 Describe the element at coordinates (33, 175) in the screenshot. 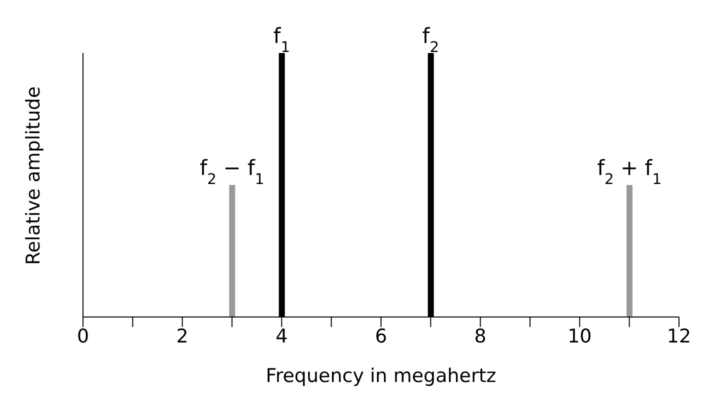

I see `y-axis-title: Relative amplitude` at that location.